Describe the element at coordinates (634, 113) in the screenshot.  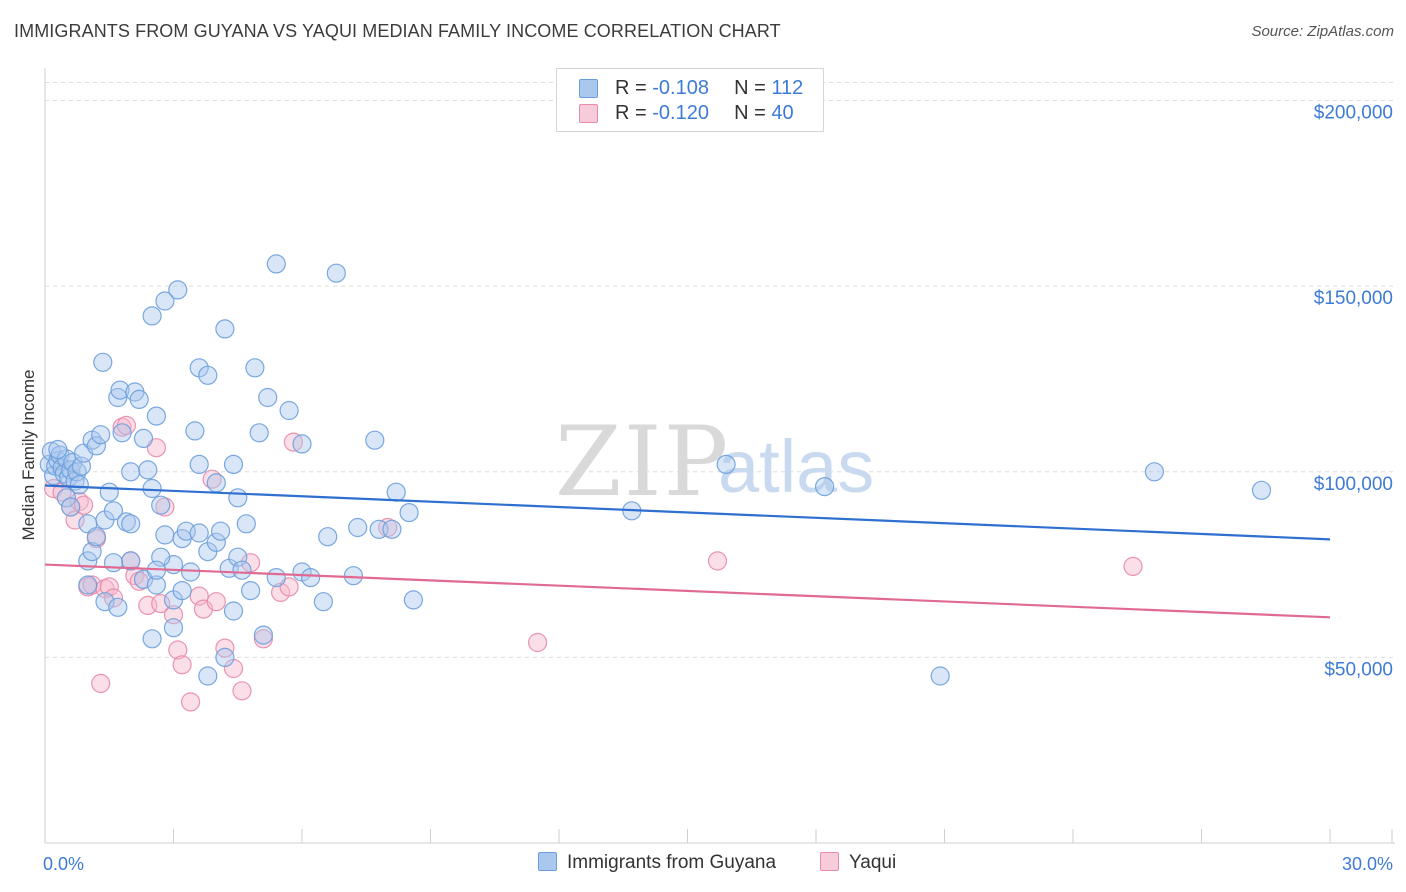
I see `r-label: R =` at that location.